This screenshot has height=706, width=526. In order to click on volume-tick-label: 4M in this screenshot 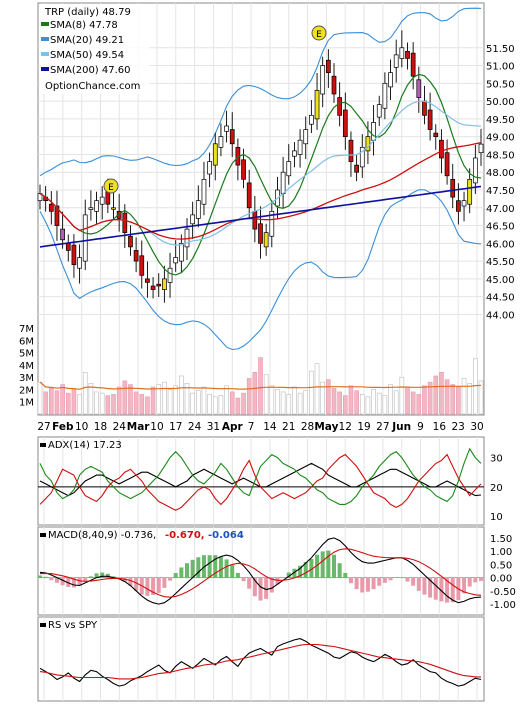, I will do `click(26, 366)`.